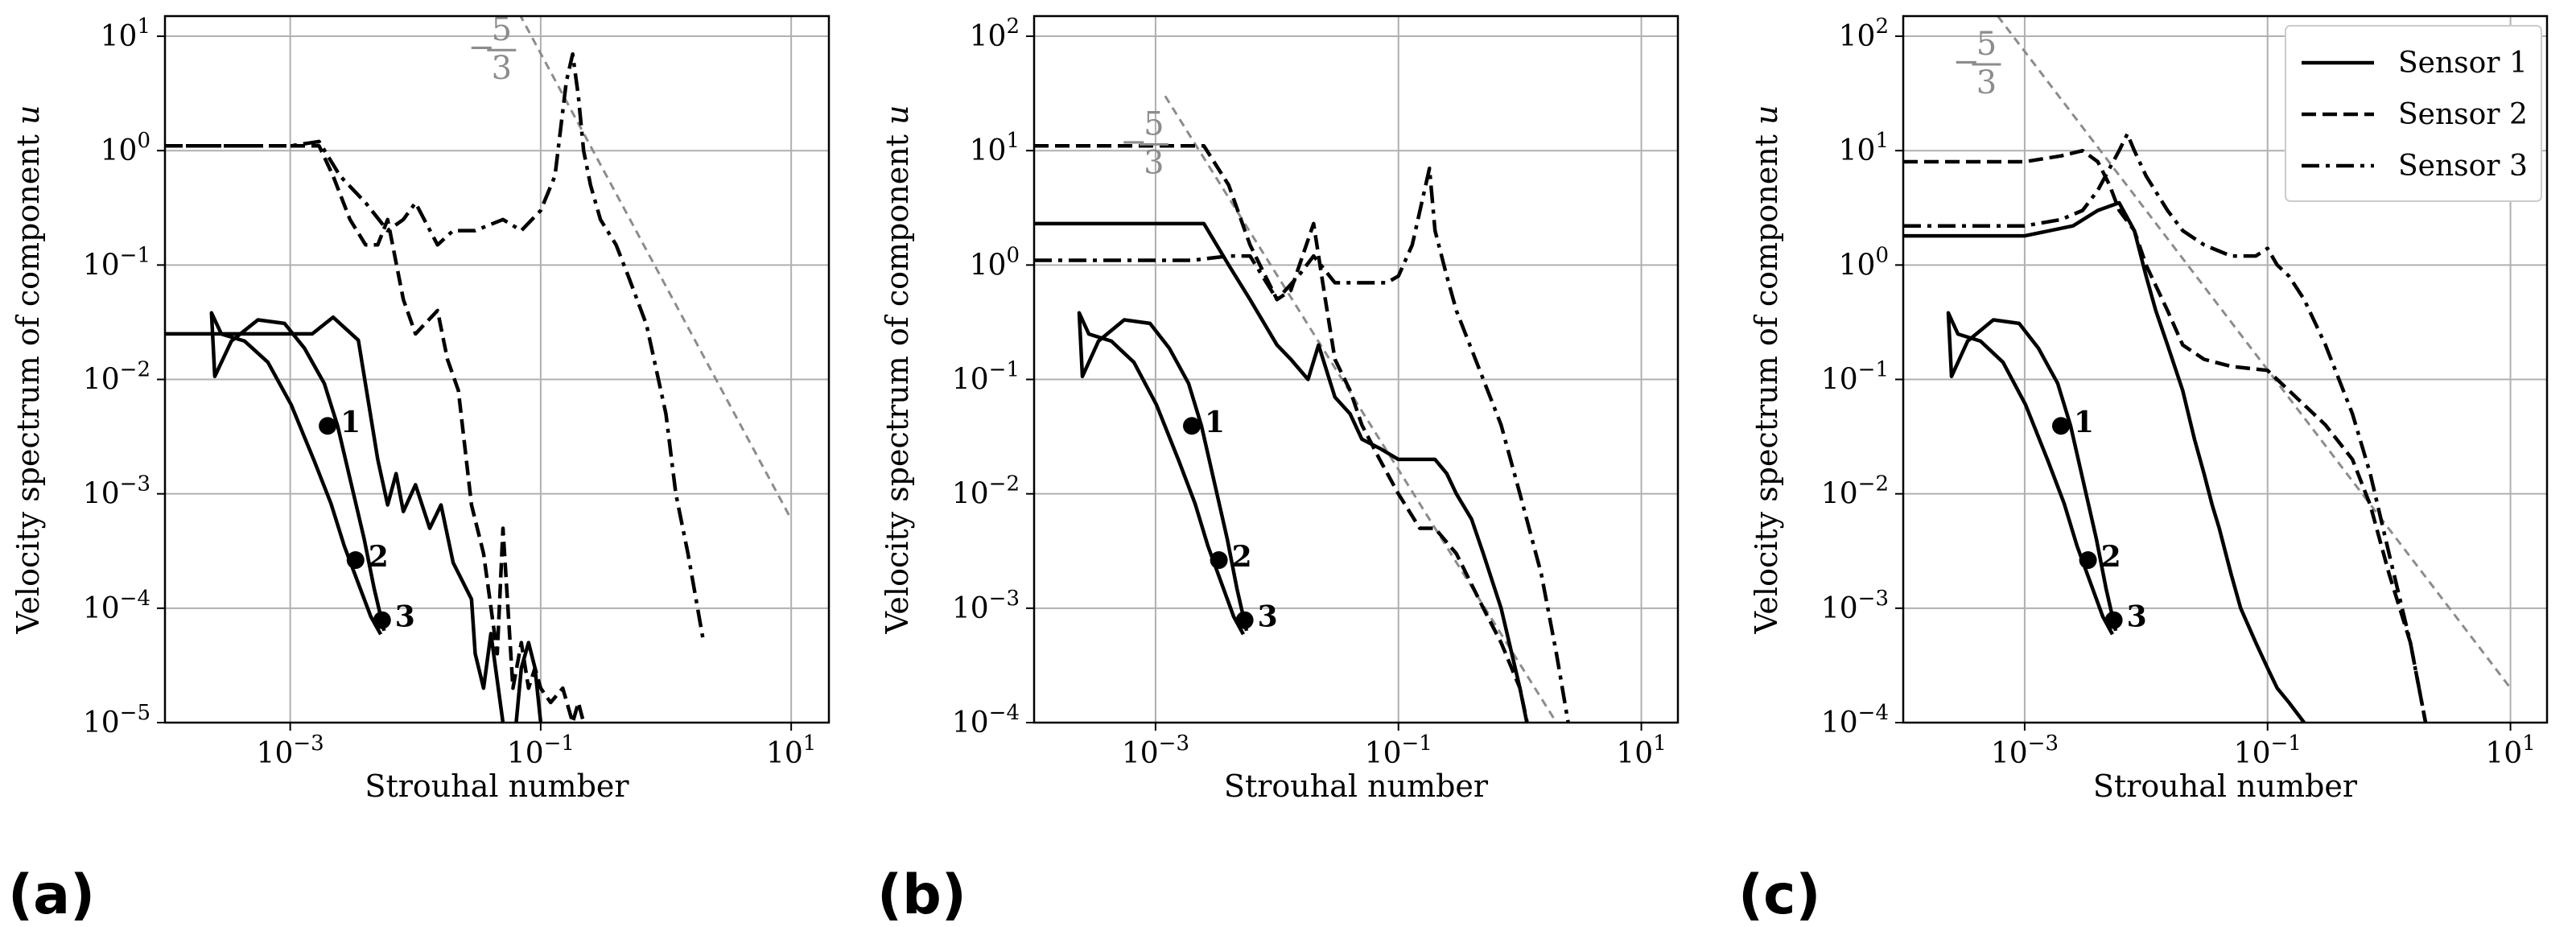 This screenshot has height=927, width=2576. Describe the element at coordinates (1779, 895) in the screenshot. I see `panel-label: (c)` at that location.